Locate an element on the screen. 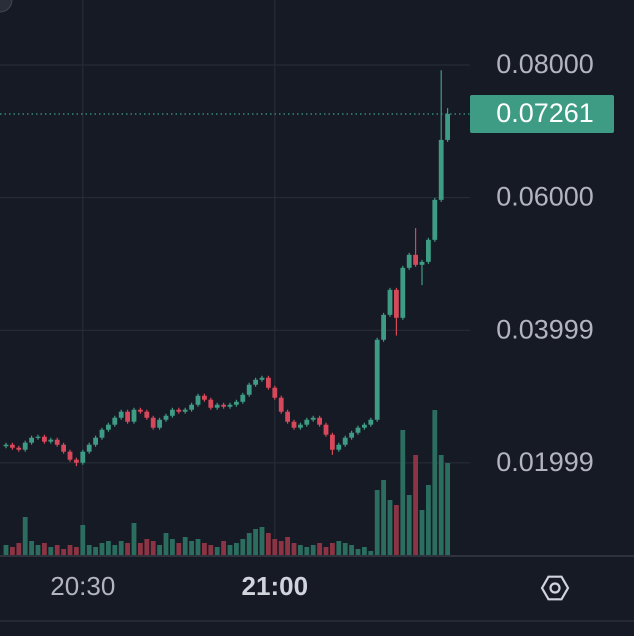  y-tick-label: 0.01999 is located at coordinates (545, 462).